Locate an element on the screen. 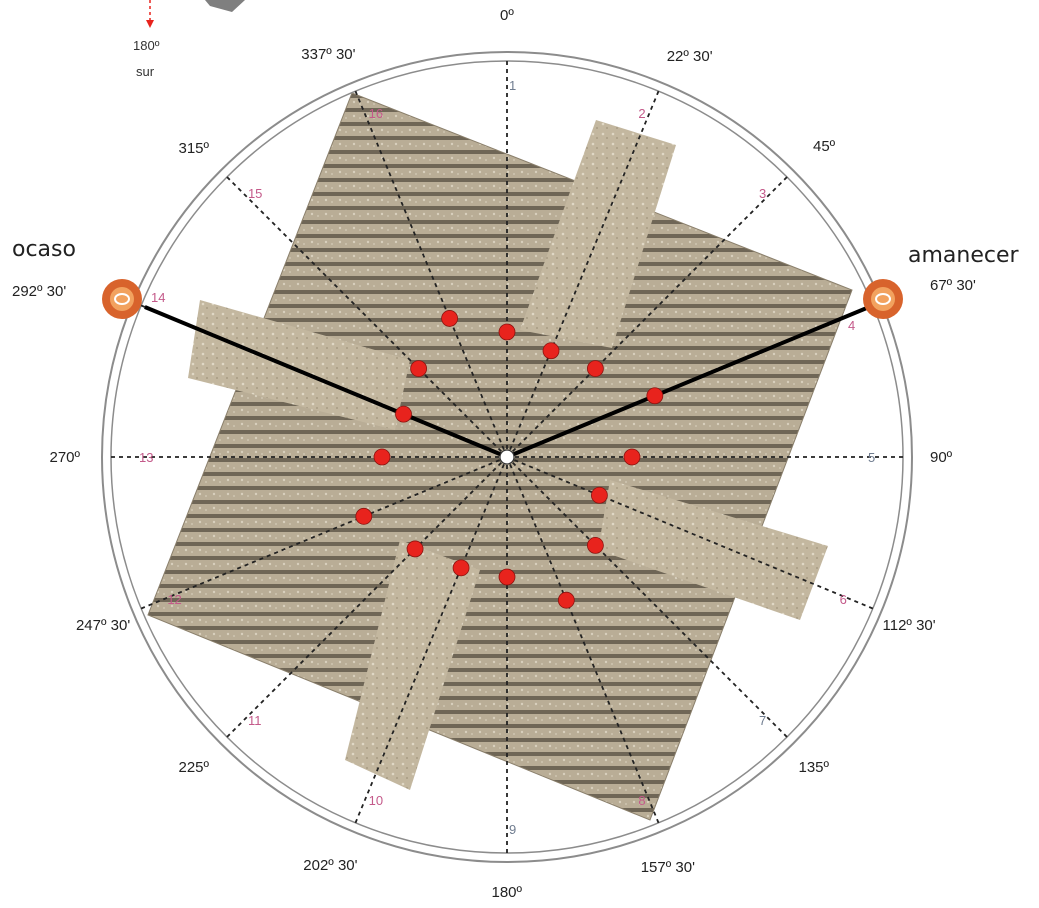  center-point is located at coordinates (507, 457).